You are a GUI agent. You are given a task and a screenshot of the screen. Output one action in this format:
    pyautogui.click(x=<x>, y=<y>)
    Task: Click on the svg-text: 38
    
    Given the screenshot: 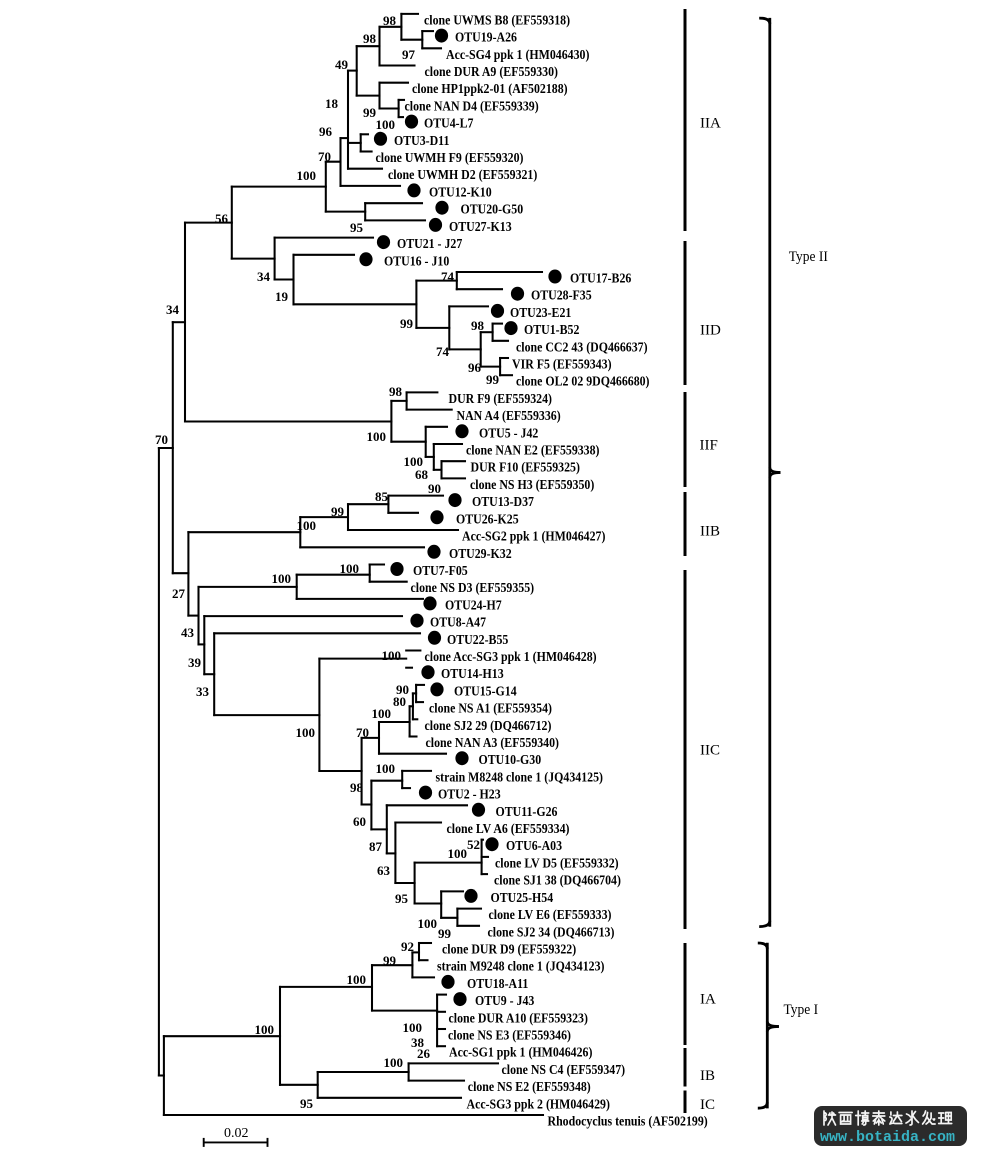 What is the action you would take?
    pyautogui.click(x=418, y=1042)
    